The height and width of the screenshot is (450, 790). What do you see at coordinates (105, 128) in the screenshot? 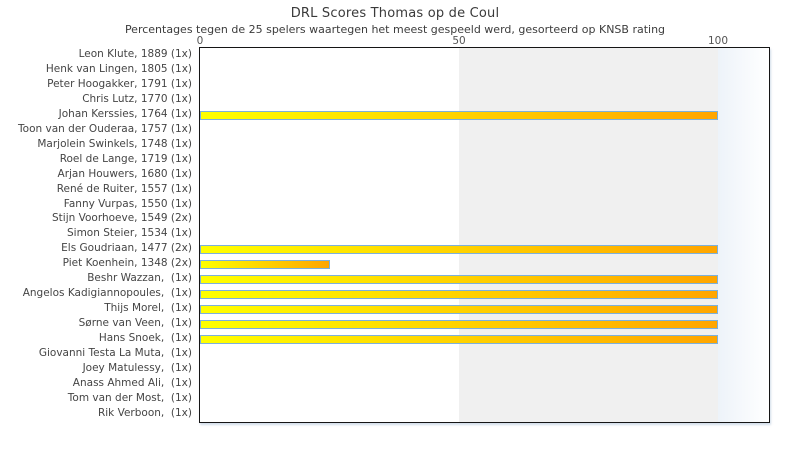
I see `category-label: Toon van der Ouderaa, 1757 (1x)` at bounding box center [105, 128].